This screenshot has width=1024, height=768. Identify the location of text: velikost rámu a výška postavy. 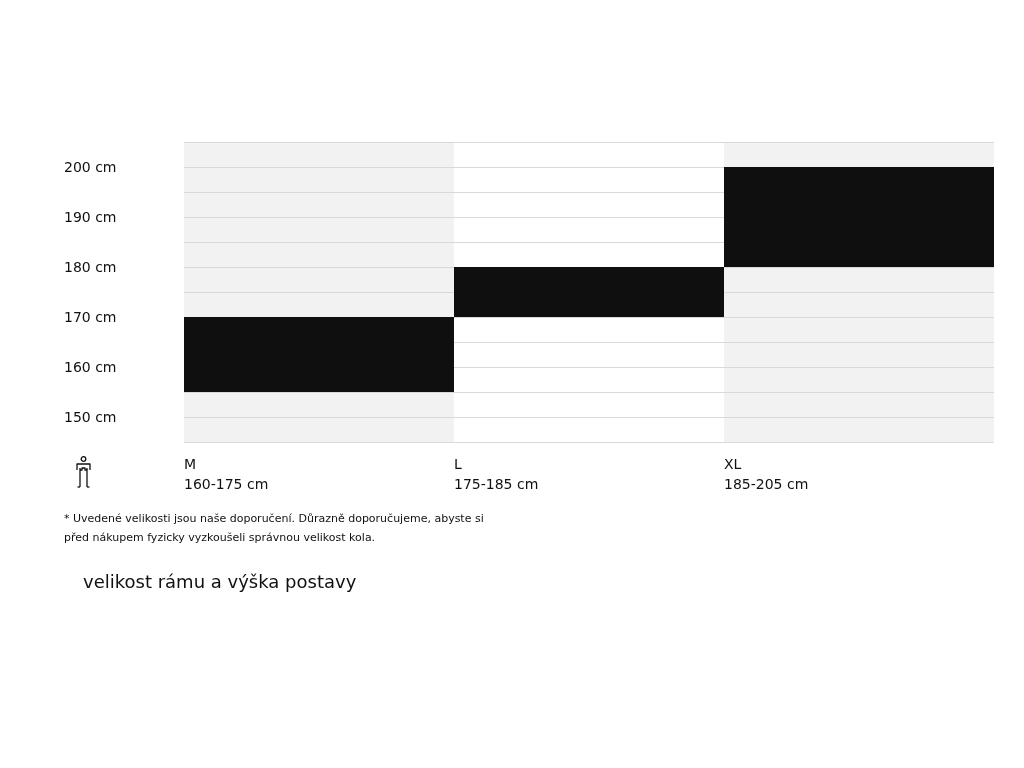
(220, 582).